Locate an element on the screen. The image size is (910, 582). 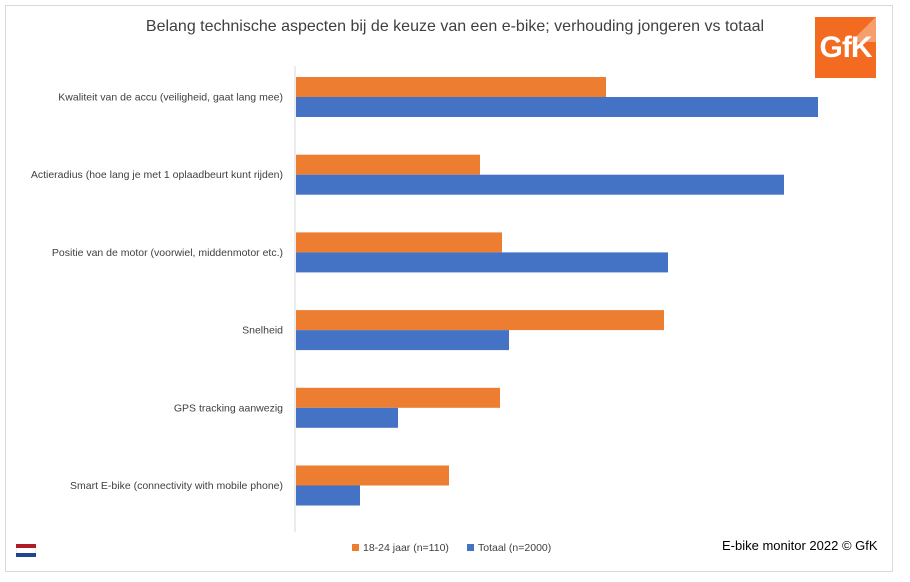
legend-label-youth: 18-24 jaar (n=110) is located at coordinates (406, 548).